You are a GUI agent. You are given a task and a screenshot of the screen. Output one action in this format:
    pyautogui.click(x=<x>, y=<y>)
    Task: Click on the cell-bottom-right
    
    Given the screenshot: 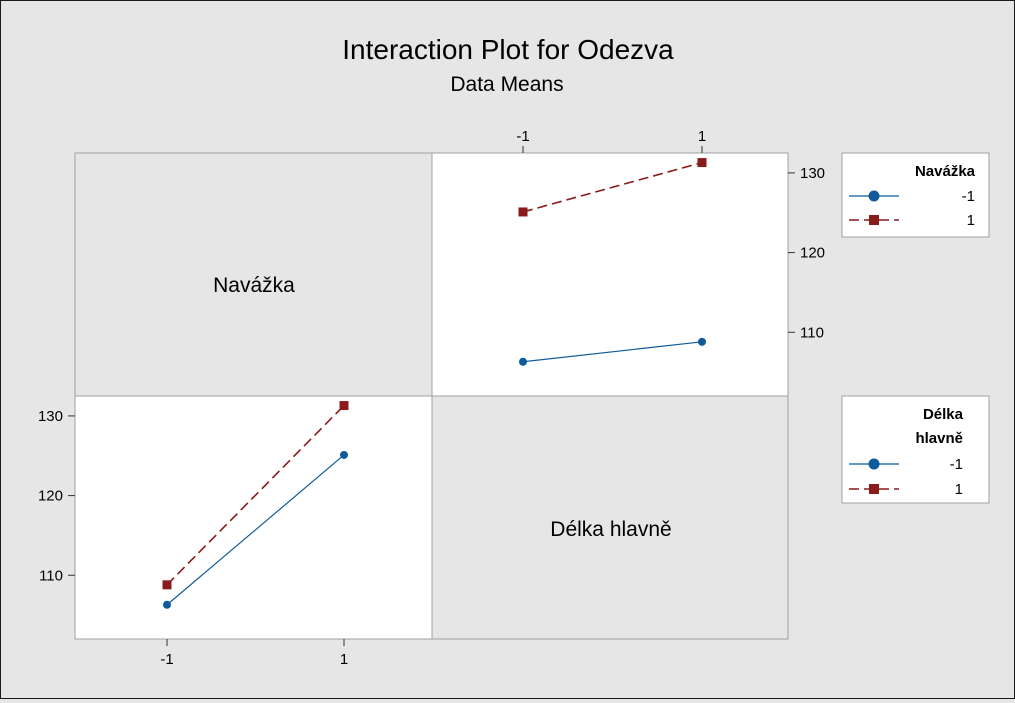 What is the action you would take?
    pyautogui.click(x=610, y=517)
    